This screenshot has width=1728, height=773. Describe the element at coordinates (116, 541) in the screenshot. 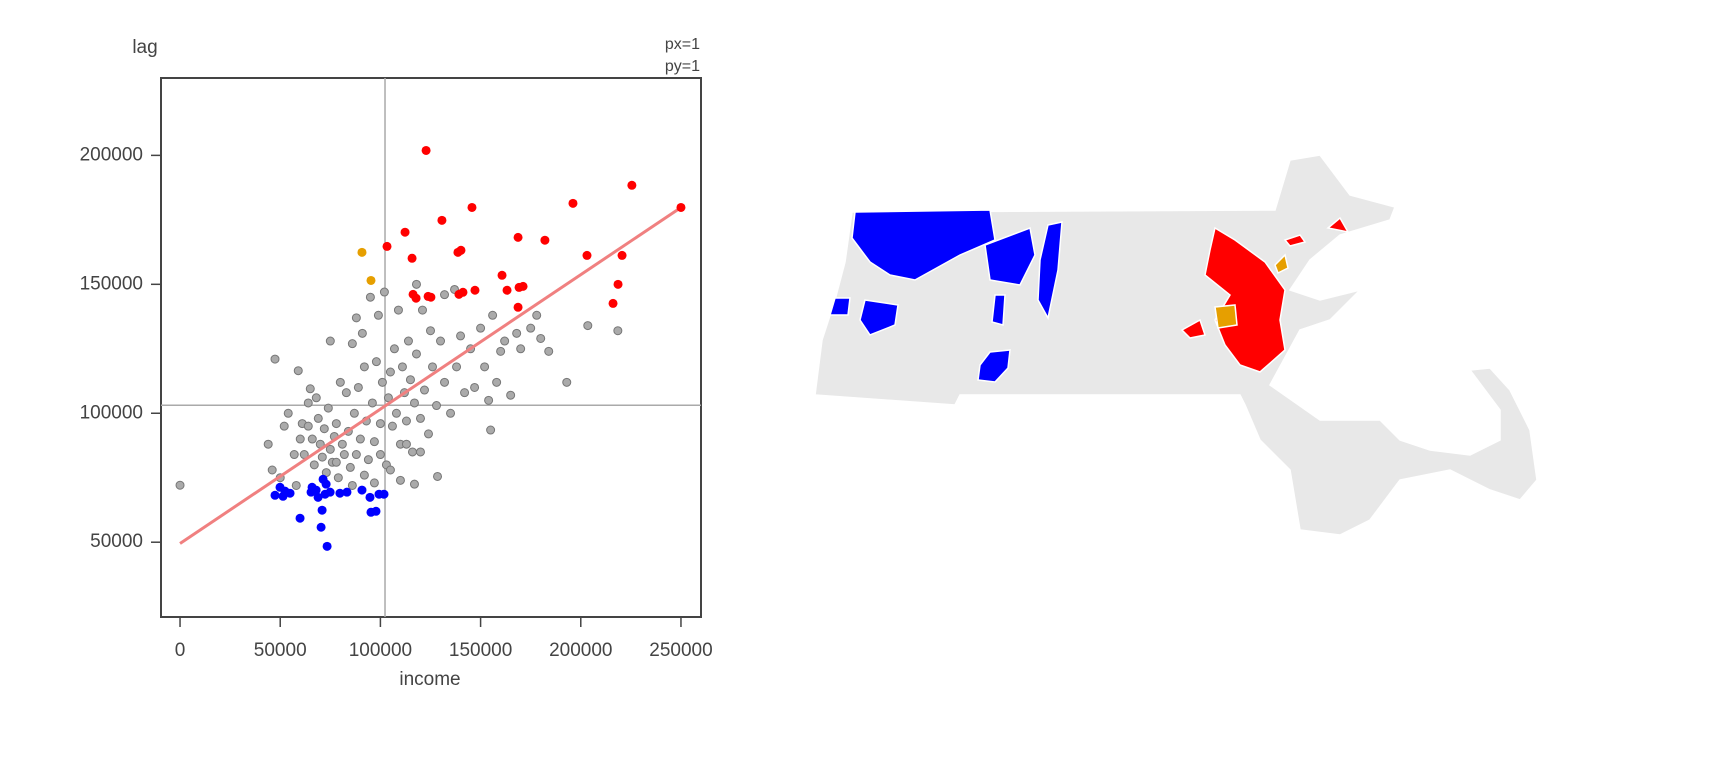

I see `y-tick-label: 50000` at that location.